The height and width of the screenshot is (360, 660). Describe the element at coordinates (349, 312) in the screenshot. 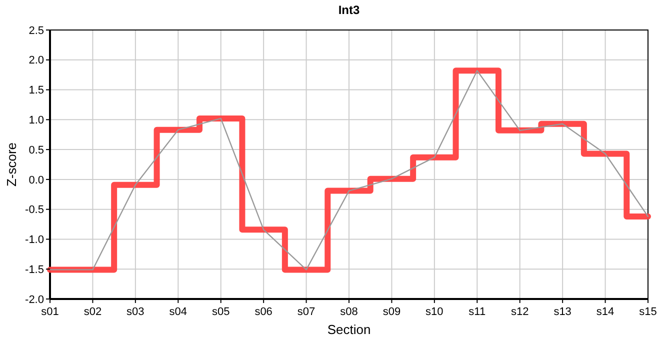

I see `x-tick-label: s08` at that location.